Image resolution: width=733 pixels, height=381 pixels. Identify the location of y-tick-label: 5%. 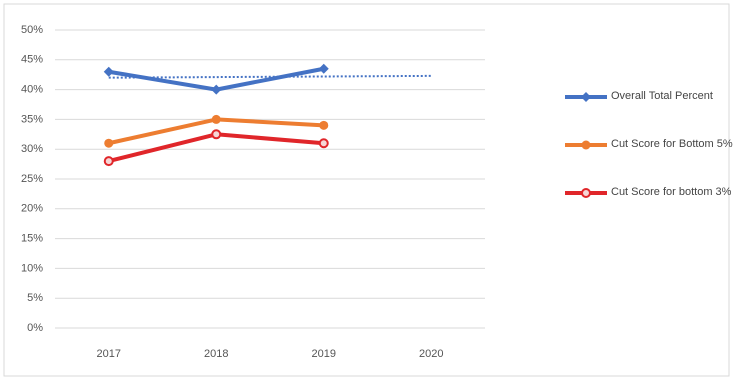
(35, 298).